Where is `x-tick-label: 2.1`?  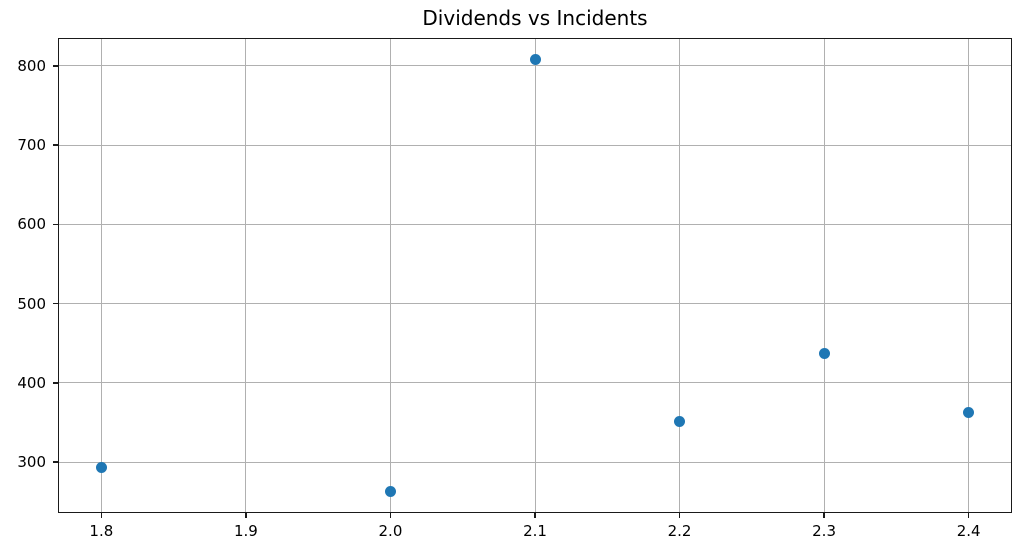 x-tick-label: 2.1 is located at coordinates (535, 531).